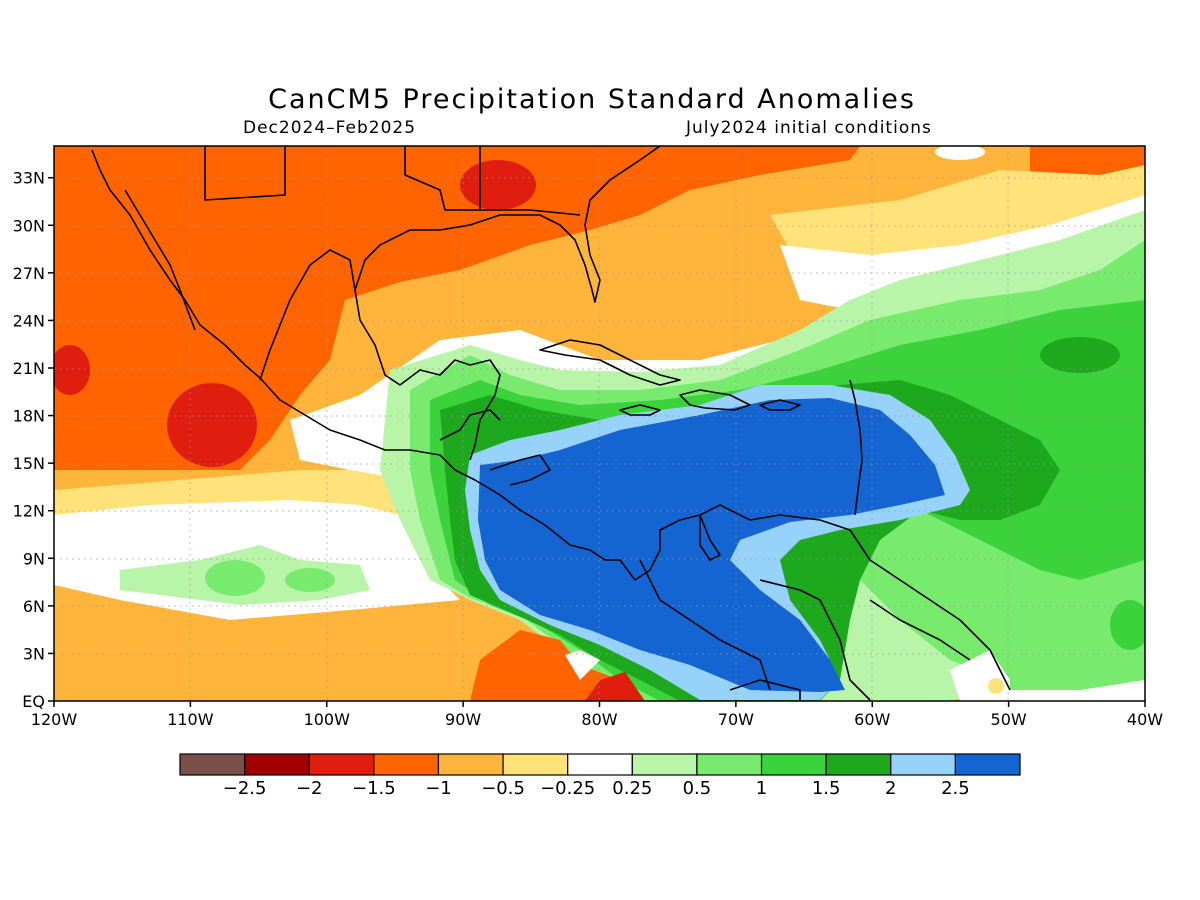 The width and height of the screenshot is (1200, 900). Describe the element at coordinates (697, 788) in the screenshot. I see `colorbar-label: 0.5` at that location.